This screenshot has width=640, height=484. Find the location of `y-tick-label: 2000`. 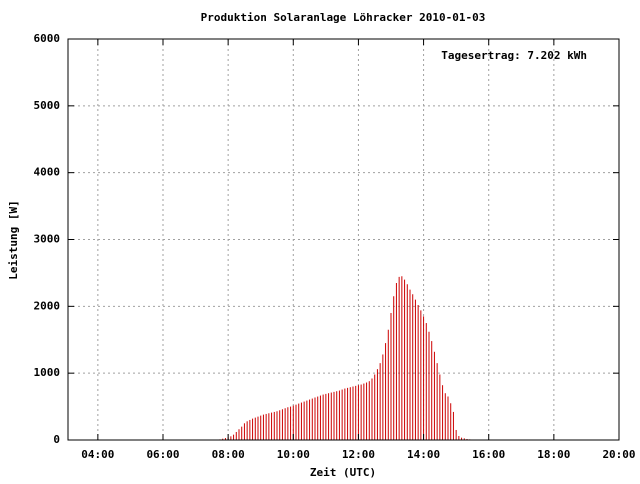

y-tick-label: 2000 is located at coordinates (47, 305).